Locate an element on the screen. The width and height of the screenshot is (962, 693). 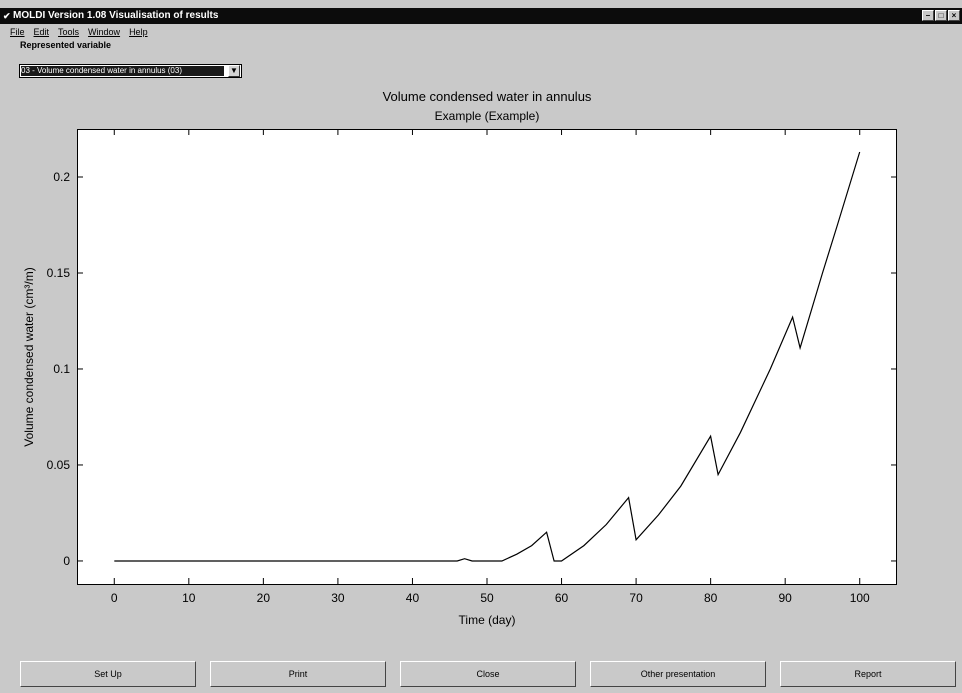
chevron-down-icon: ▼ is located at coordinates (234, 71).